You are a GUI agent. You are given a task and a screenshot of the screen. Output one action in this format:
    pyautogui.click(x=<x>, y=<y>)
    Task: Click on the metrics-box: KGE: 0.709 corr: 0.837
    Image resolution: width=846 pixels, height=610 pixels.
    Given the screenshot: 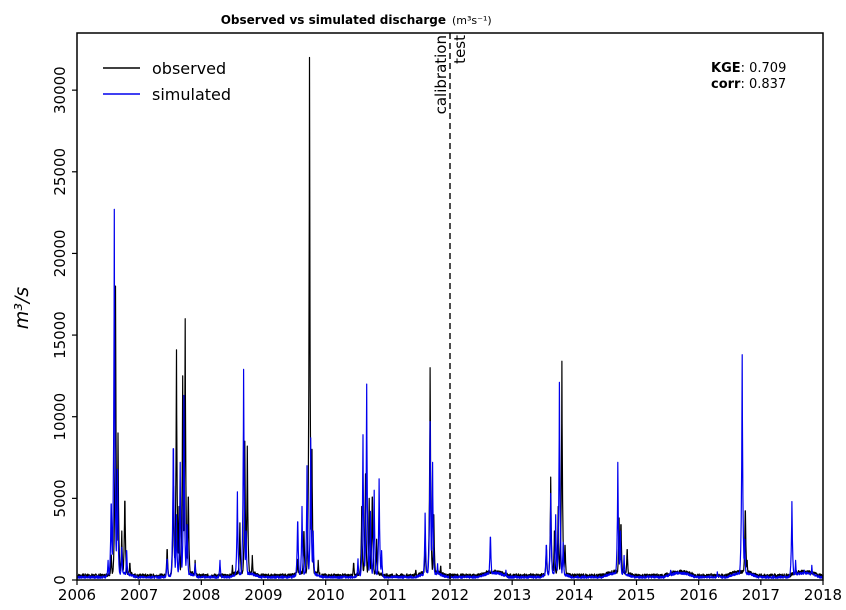 What is the action you would take?
    pyautogui.click(x=748, y=76)
    